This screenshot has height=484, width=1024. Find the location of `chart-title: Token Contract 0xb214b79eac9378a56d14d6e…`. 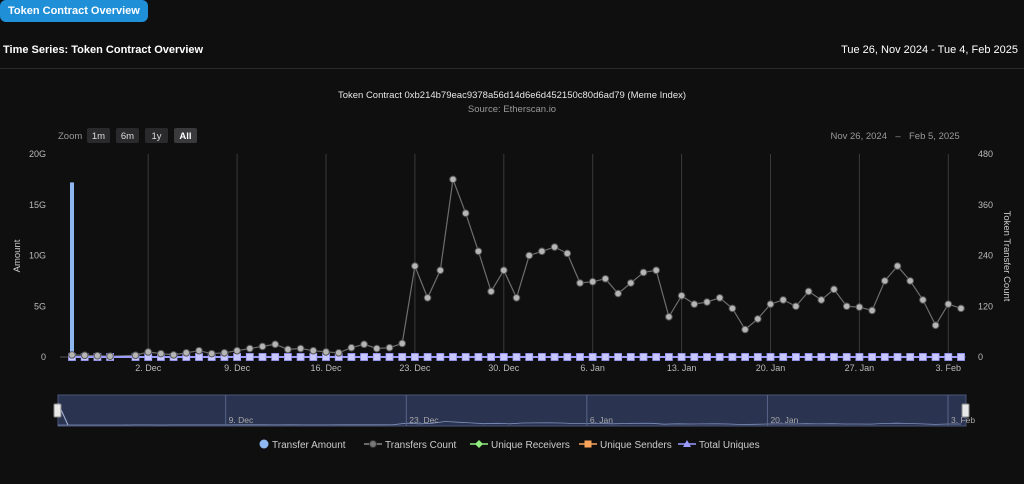

chart-title: Token Contract 0xb214b79eac9378a56d14d6e… is located at coordinates (512, 95).